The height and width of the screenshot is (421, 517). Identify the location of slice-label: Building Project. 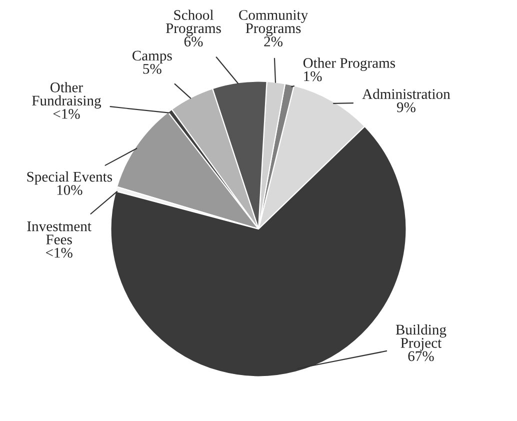
(421, 337).